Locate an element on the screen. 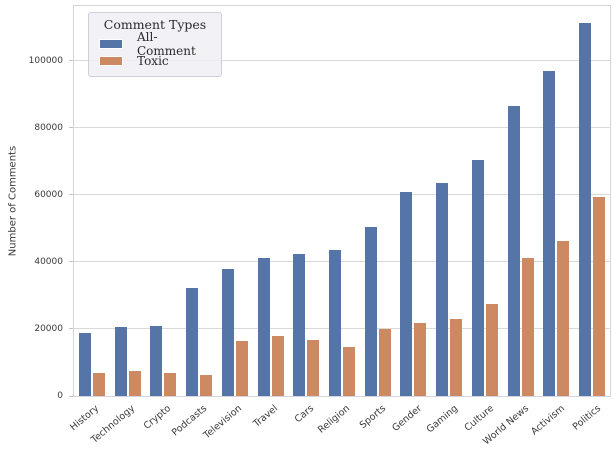 Image resolution: width=616 pixels, height=464 pixels. legend-label-toxic: Toxic is located at coordinates (153, 60).